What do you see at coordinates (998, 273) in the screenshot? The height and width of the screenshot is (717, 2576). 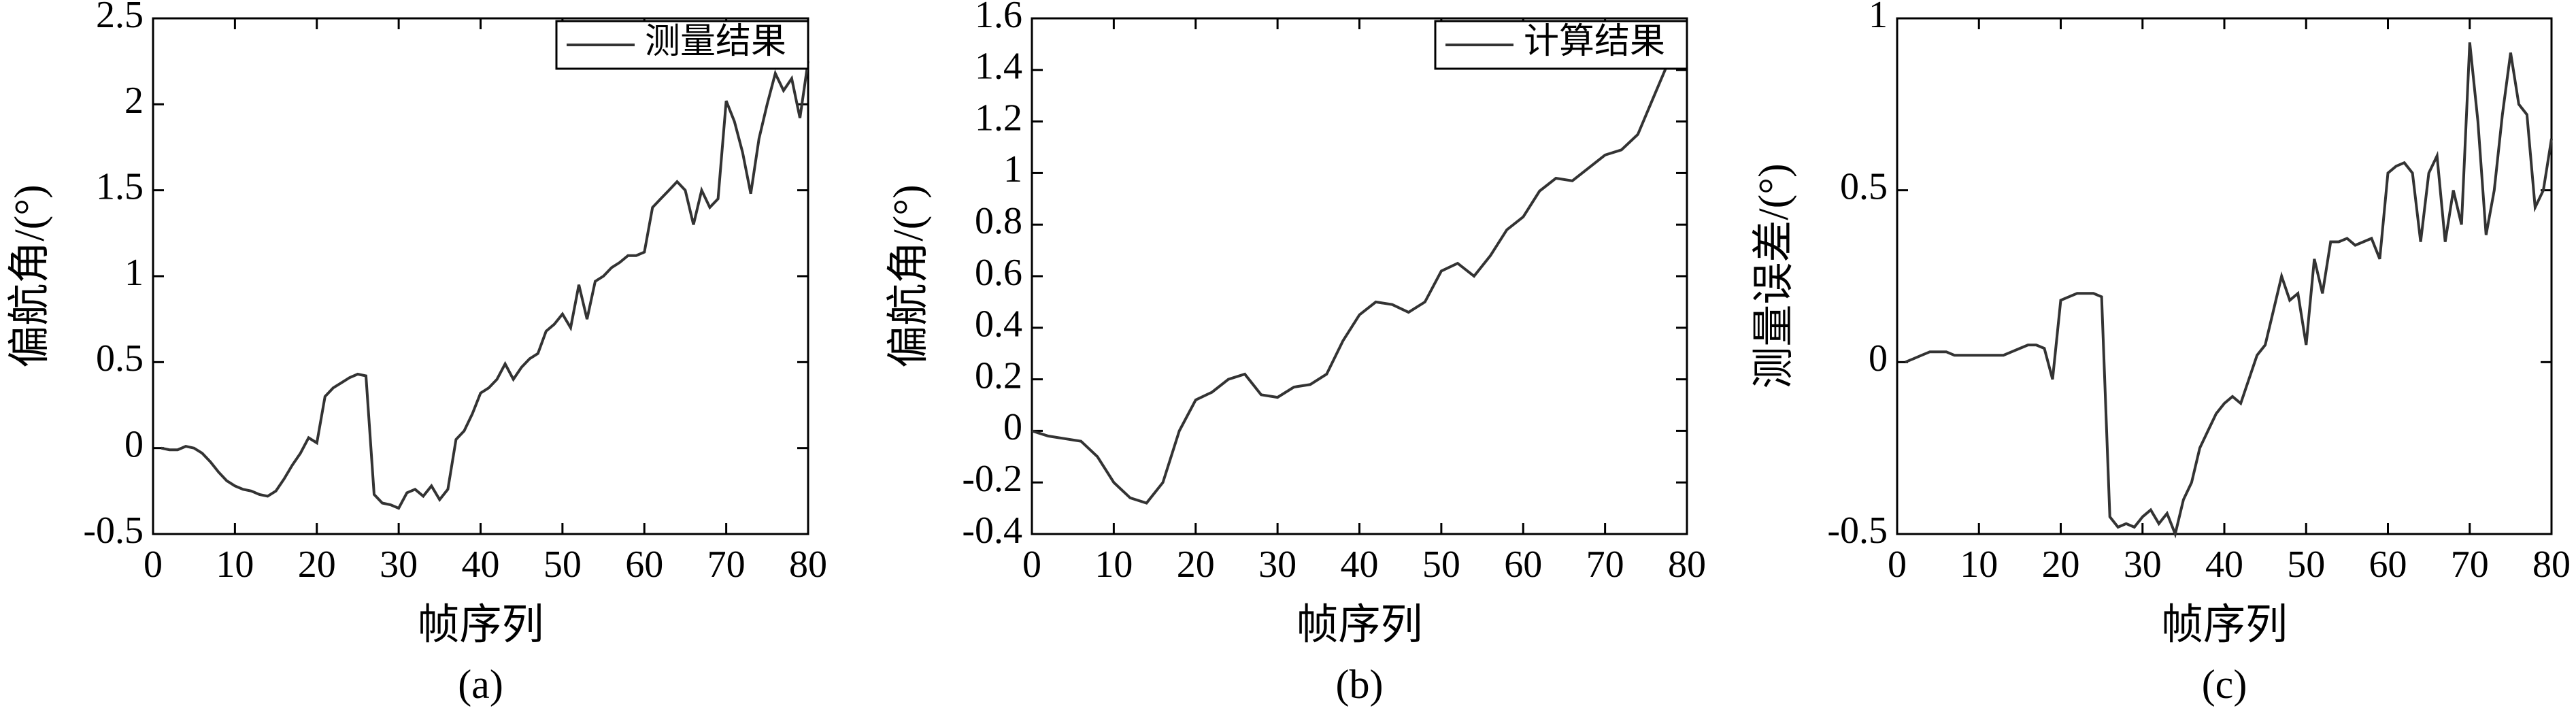 I see `y-tick-label: 0.6` at bounding box center [998, 273].